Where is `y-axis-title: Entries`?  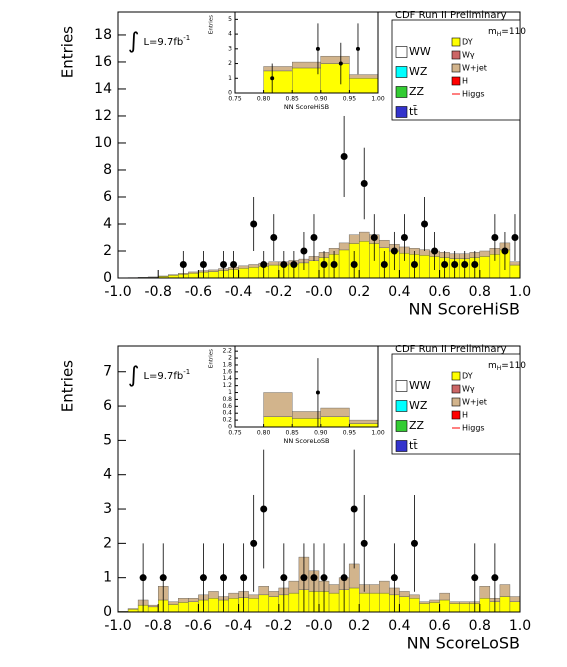 y-axis-title: Entries is located at coordinates (212, 358).